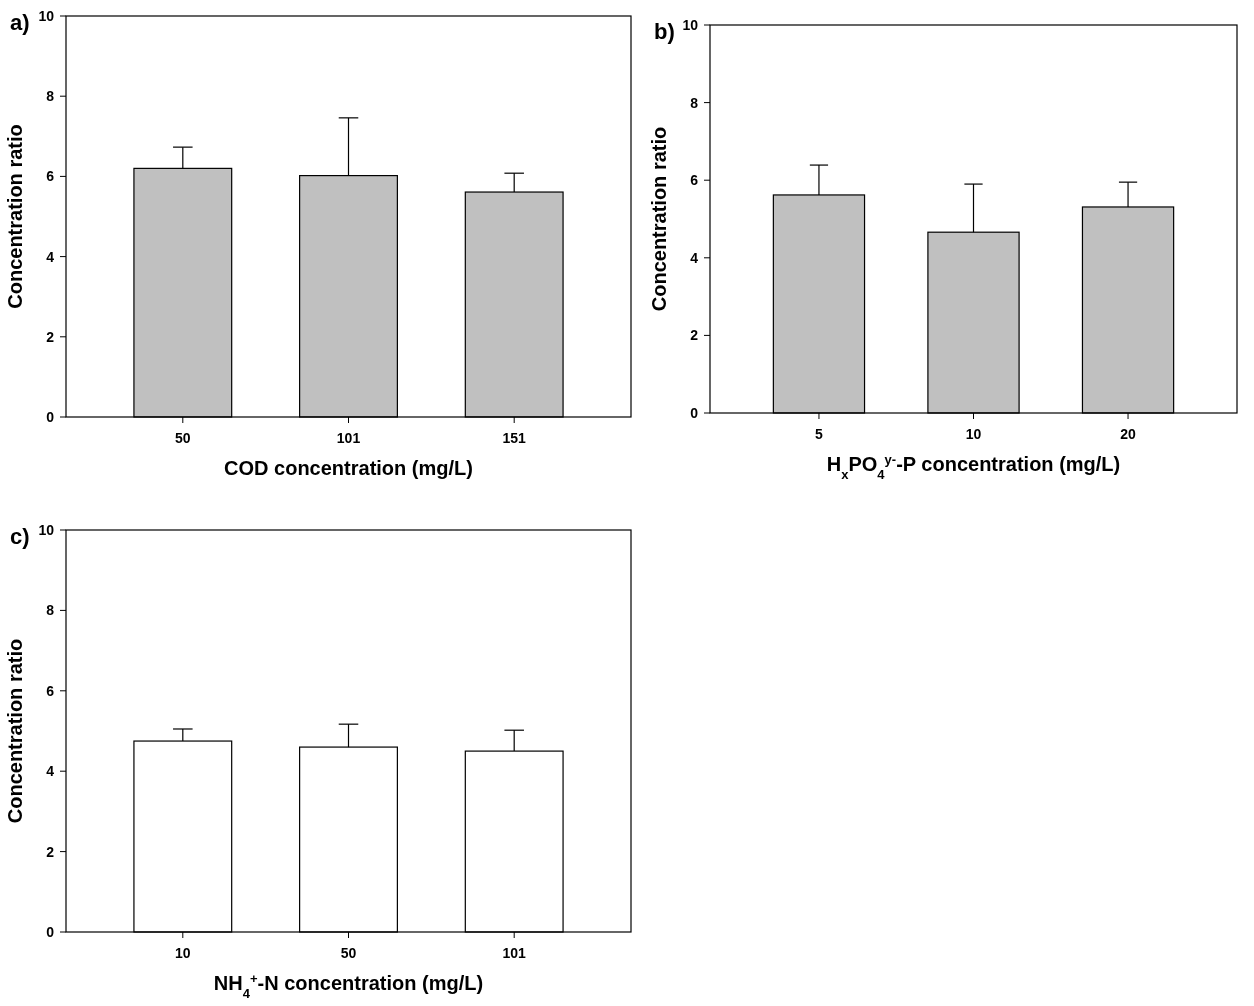 The height and width of the screenshot is (1006, 1254). Describe the element at coordinates (1128, 434) in the screenshot. I see `x-tick-label: 20` at that location.